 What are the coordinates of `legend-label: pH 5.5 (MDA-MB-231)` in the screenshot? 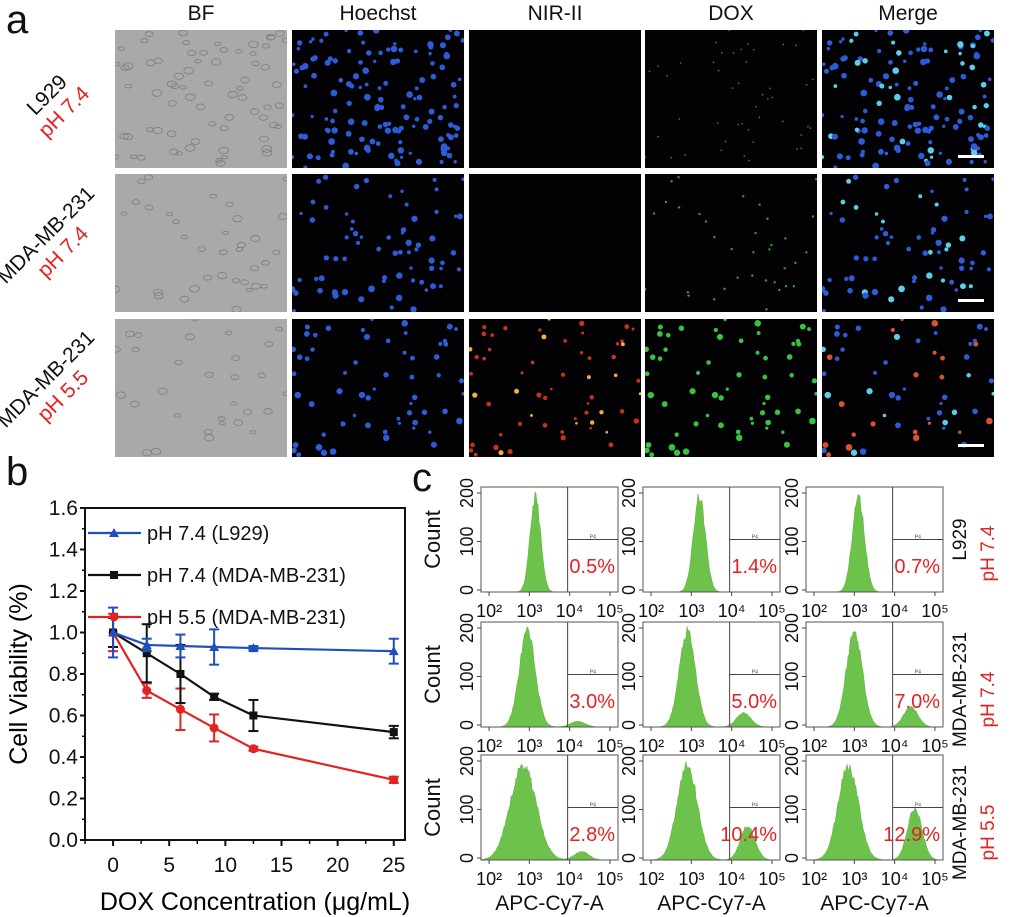 It's located at (246, 618).